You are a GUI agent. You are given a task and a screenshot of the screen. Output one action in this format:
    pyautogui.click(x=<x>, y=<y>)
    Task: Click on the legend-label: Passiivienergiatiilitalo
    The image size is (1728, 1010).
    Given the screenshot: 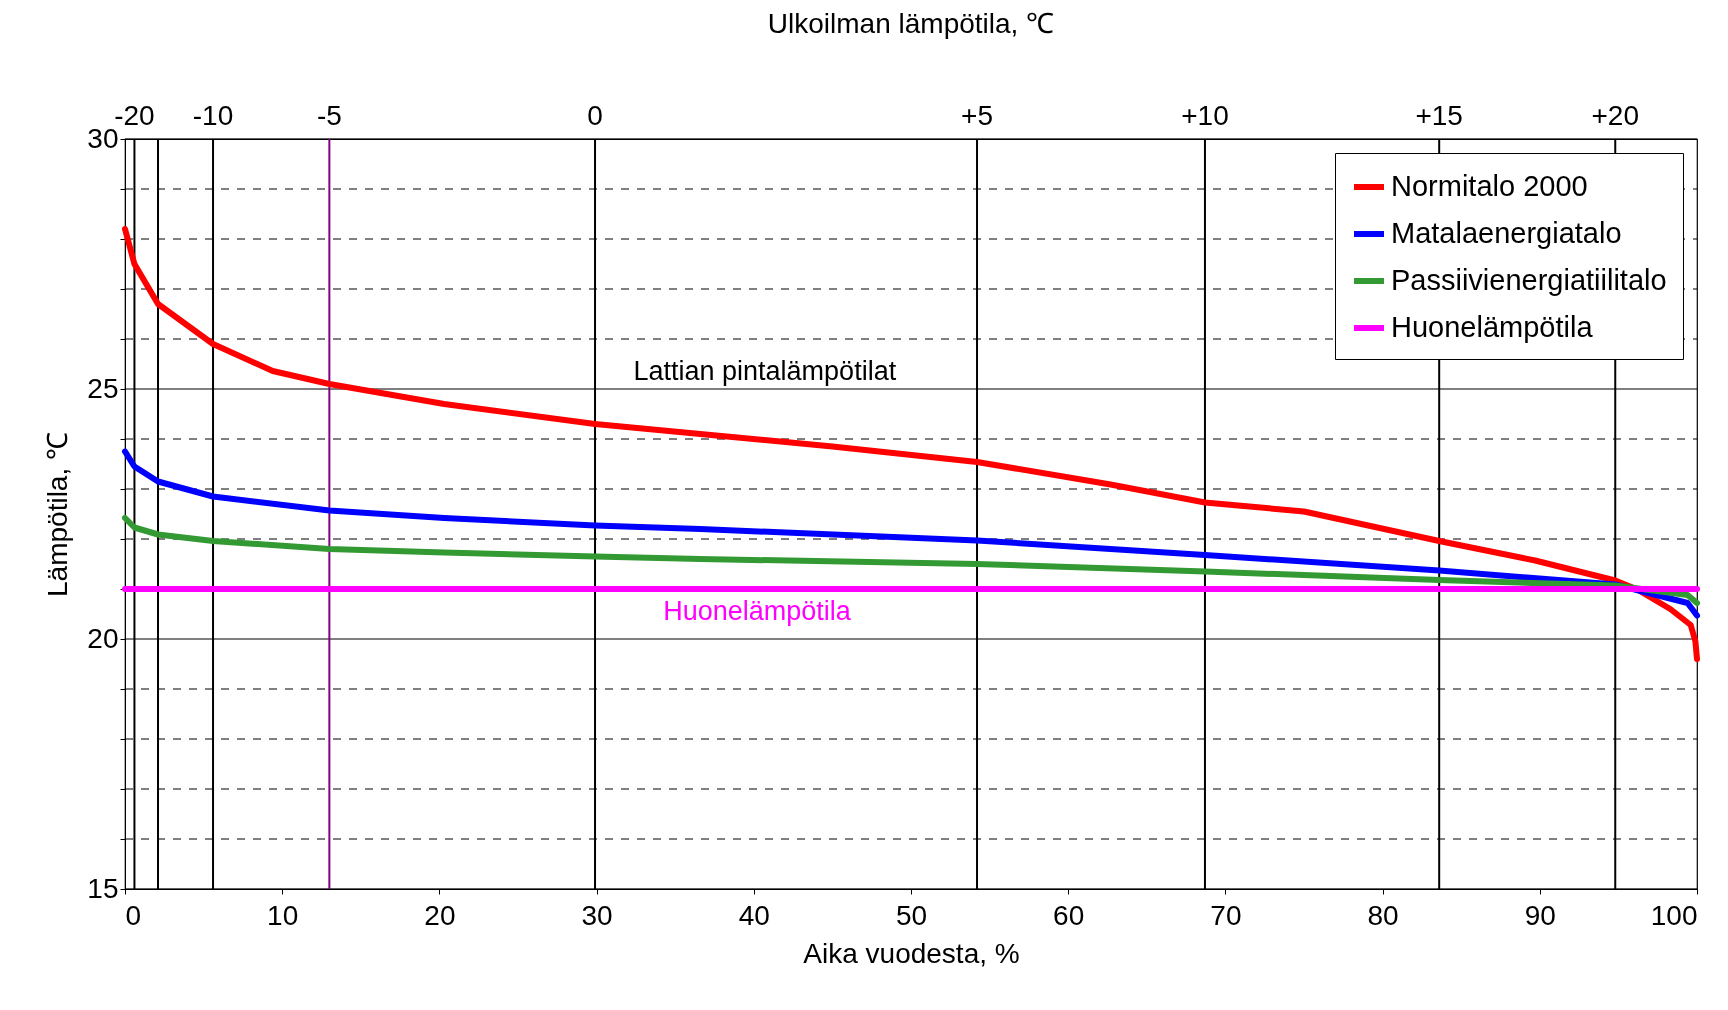 What is the action you would take?
    pyautogui.click(x=1529, y=280)
    